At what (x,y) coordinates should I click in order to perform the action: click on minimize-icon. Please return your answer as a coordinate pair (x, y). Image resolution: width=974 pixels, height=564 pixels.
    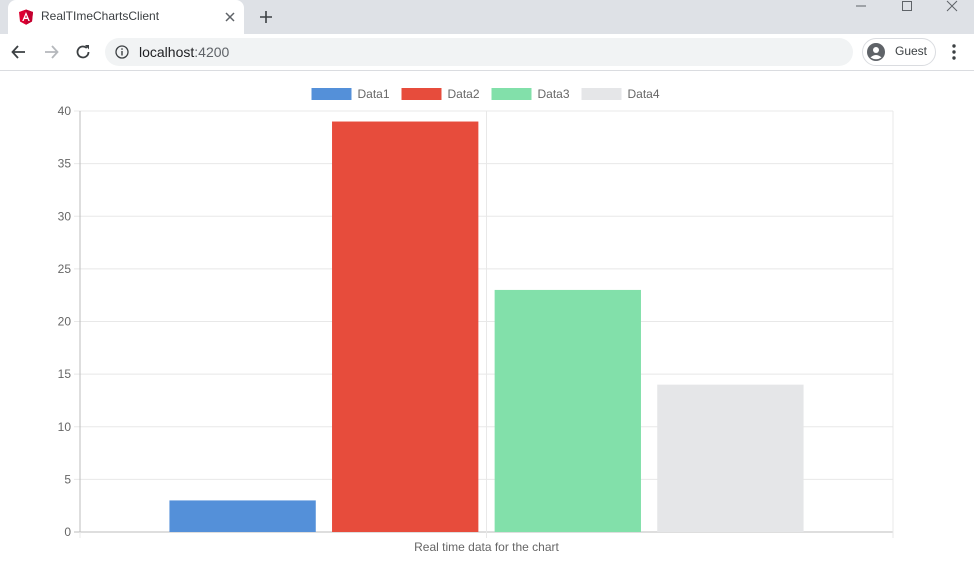
    Looking at the image, I should click on (861, 7).